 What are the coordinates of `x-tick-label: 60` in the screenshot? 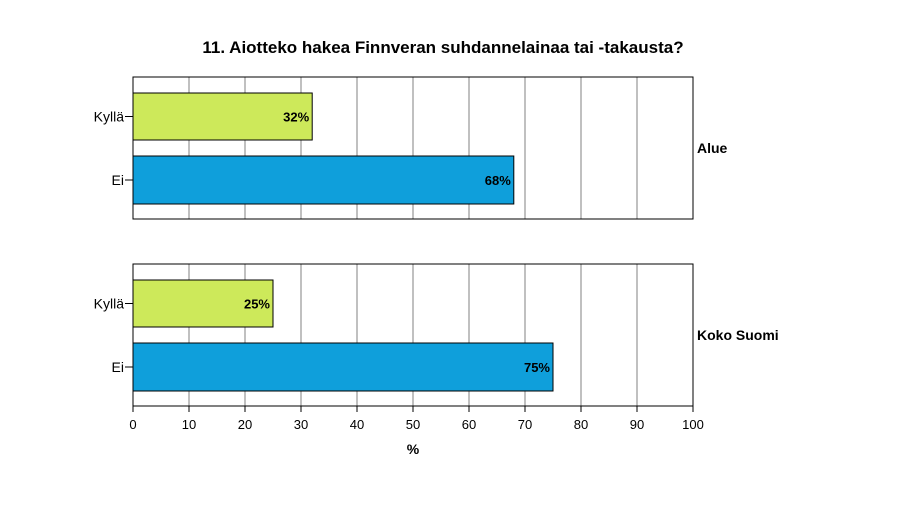 It's located at (469, 424).